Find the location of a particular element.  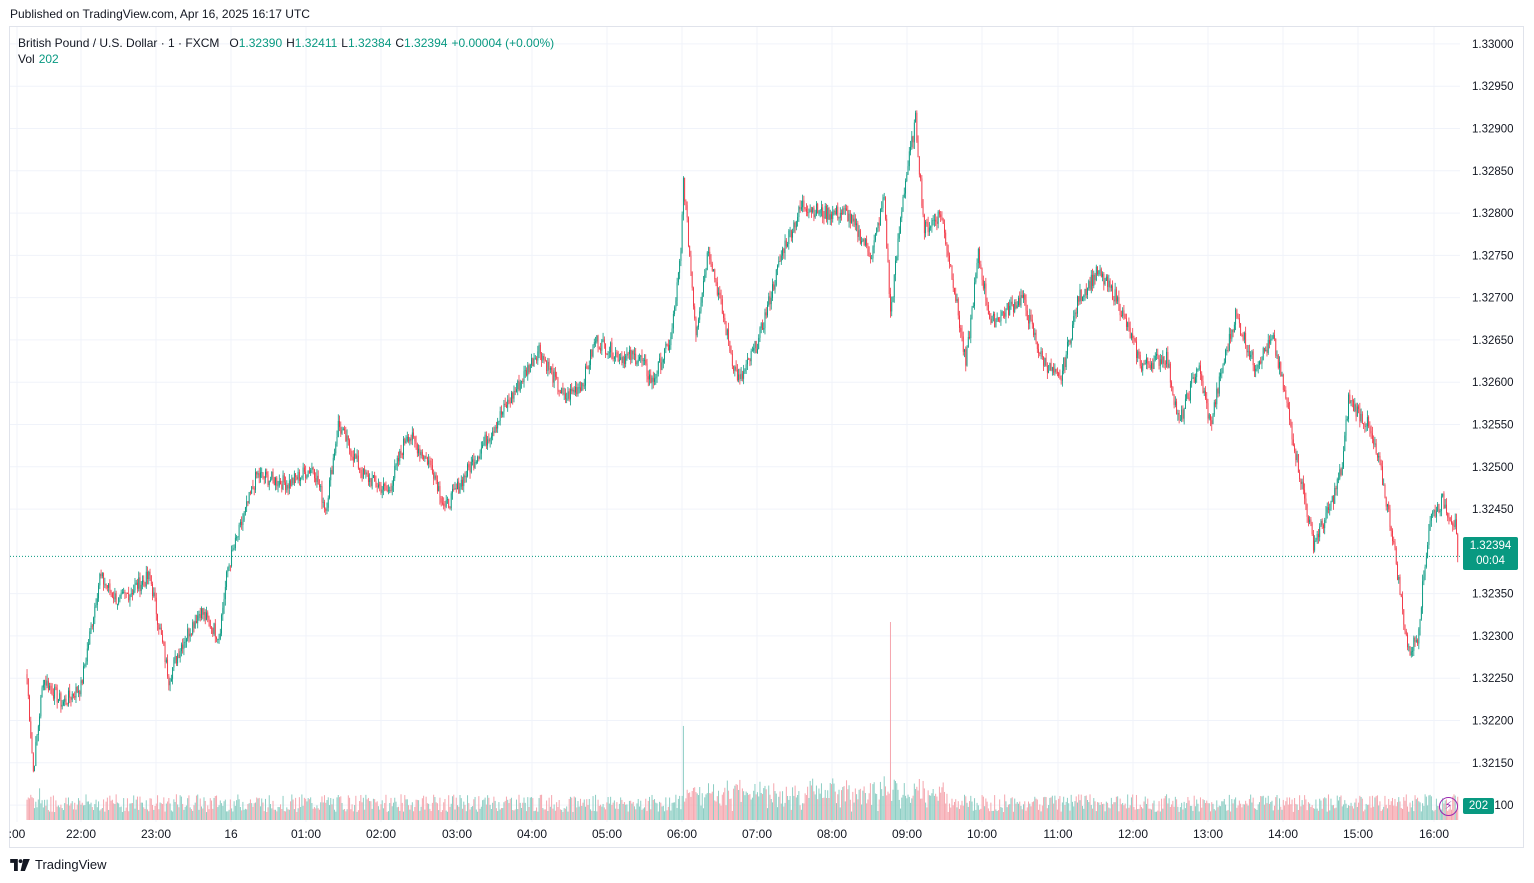

lightning-icon: ⚡ is located at coordinates (1448, 806).